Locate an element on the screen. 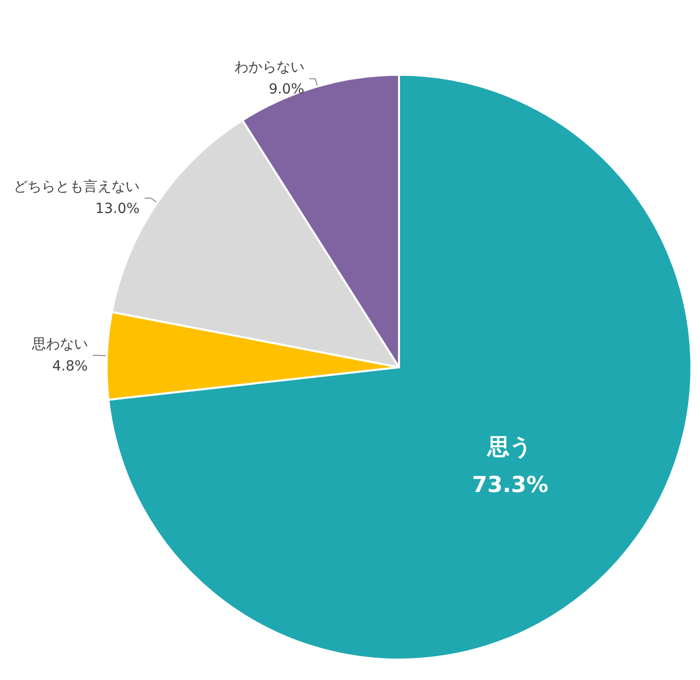  slice-label: わからない is located at coordinates (269, 68).